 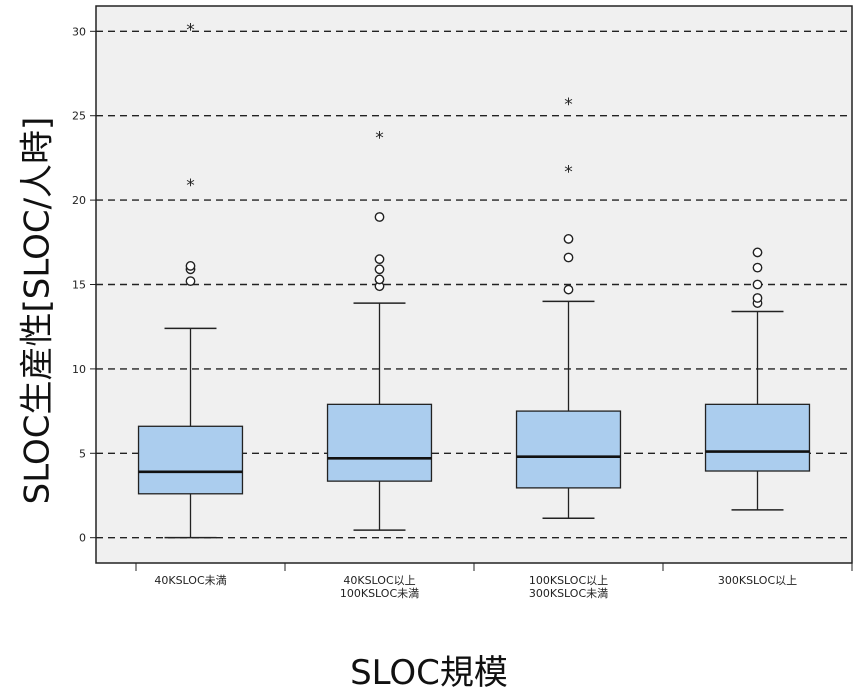 What do you see at coordinates (757, 580) in the screenshot?
I see `x-tick-label: 300KSLOC以上` at bounding box center [757, 580].